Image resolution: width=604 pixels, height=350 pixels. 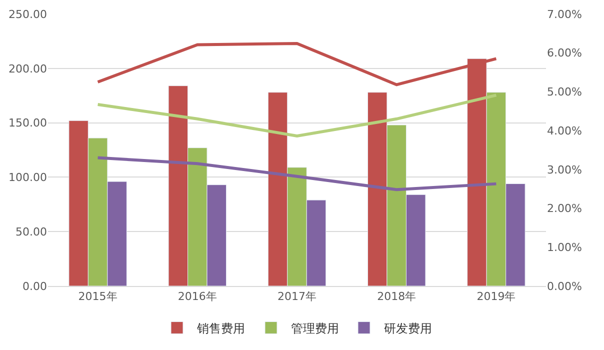 I want to click on y2-tick-label: 1.00%, so click(x=564, y=247).